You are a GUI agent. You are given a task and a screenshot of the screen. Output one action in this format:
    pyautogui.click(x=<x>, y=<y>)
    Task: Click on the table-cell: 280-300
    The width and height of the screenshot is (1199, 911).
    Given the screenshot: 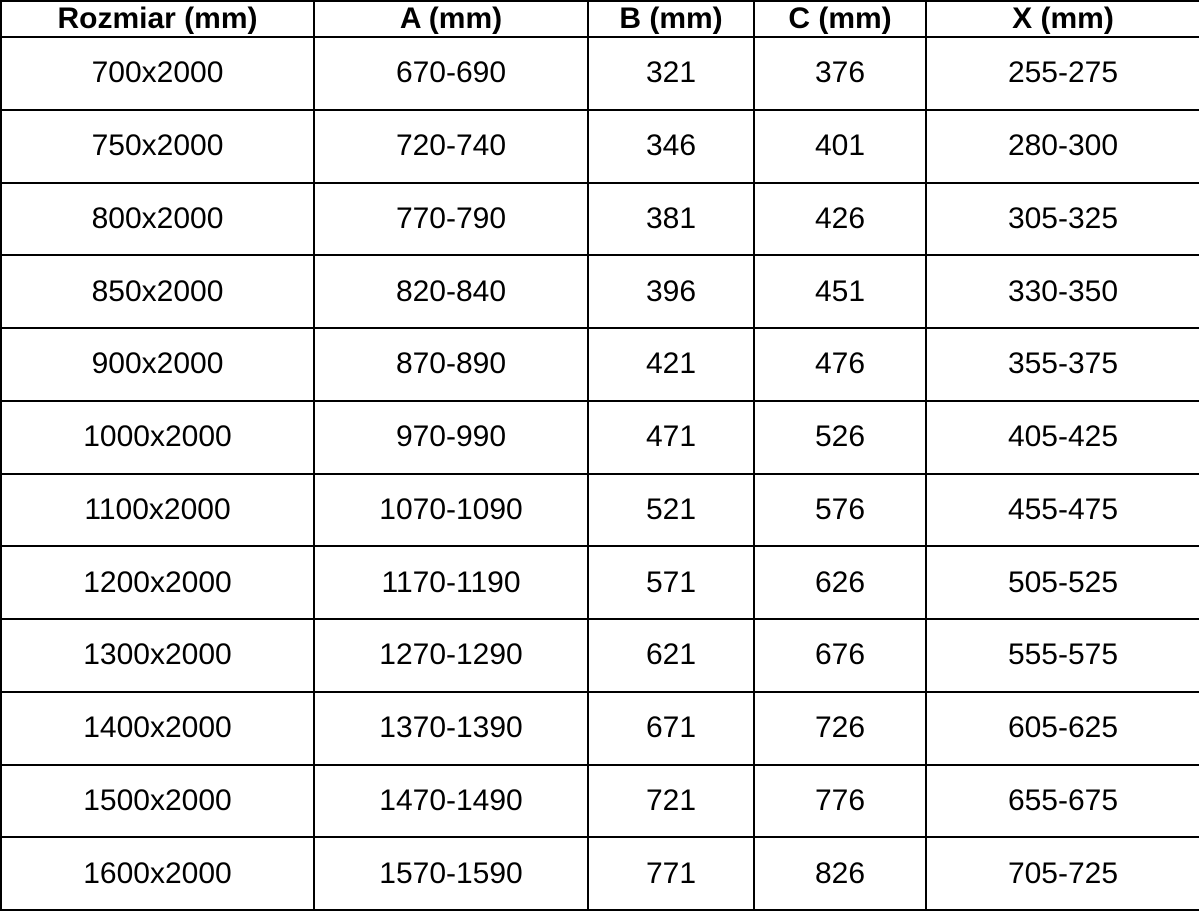 What is the action you would take?
    pyautogui.click(x=1062, y=146)
    